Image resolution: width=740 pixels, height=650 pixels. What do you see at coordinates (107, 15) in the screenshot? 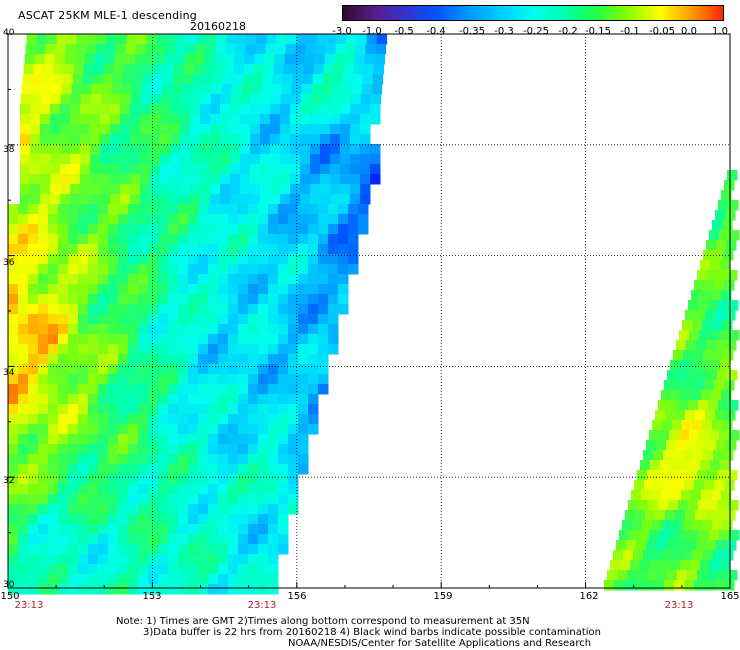
I see `product-title: ASCAT 25KM MLE-1 descending` at bounding box center [107, 15].